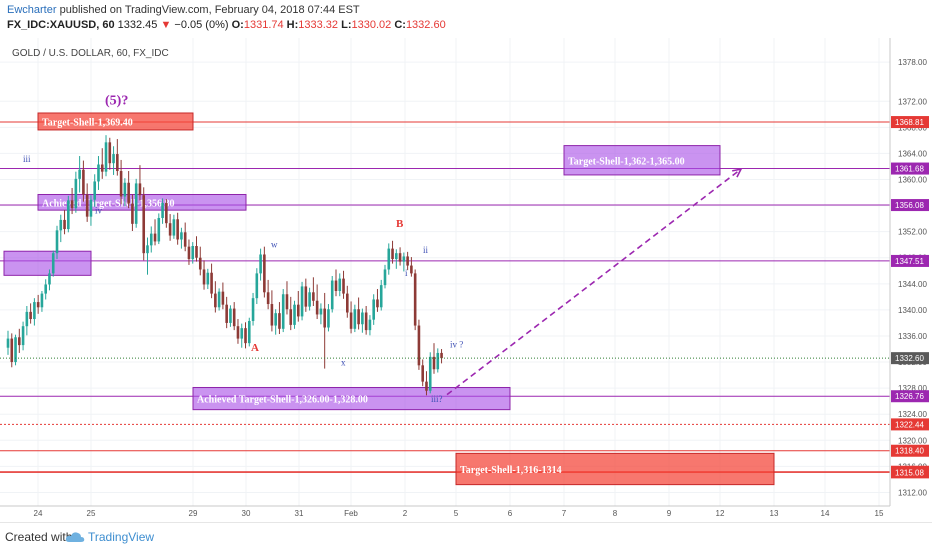 This screenshot has width=932, height=551. Describe the element at coordinates (166, 25) in the screenshot. I see `down-arrow-icon: ▼` at that location.